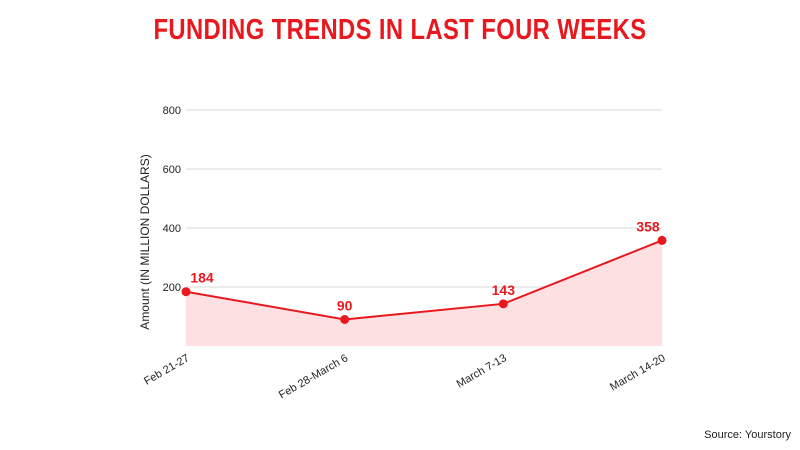 The height and width of the screenshot is (450, 800). I want to click on y-tick-label: 800, so click(172, 111).